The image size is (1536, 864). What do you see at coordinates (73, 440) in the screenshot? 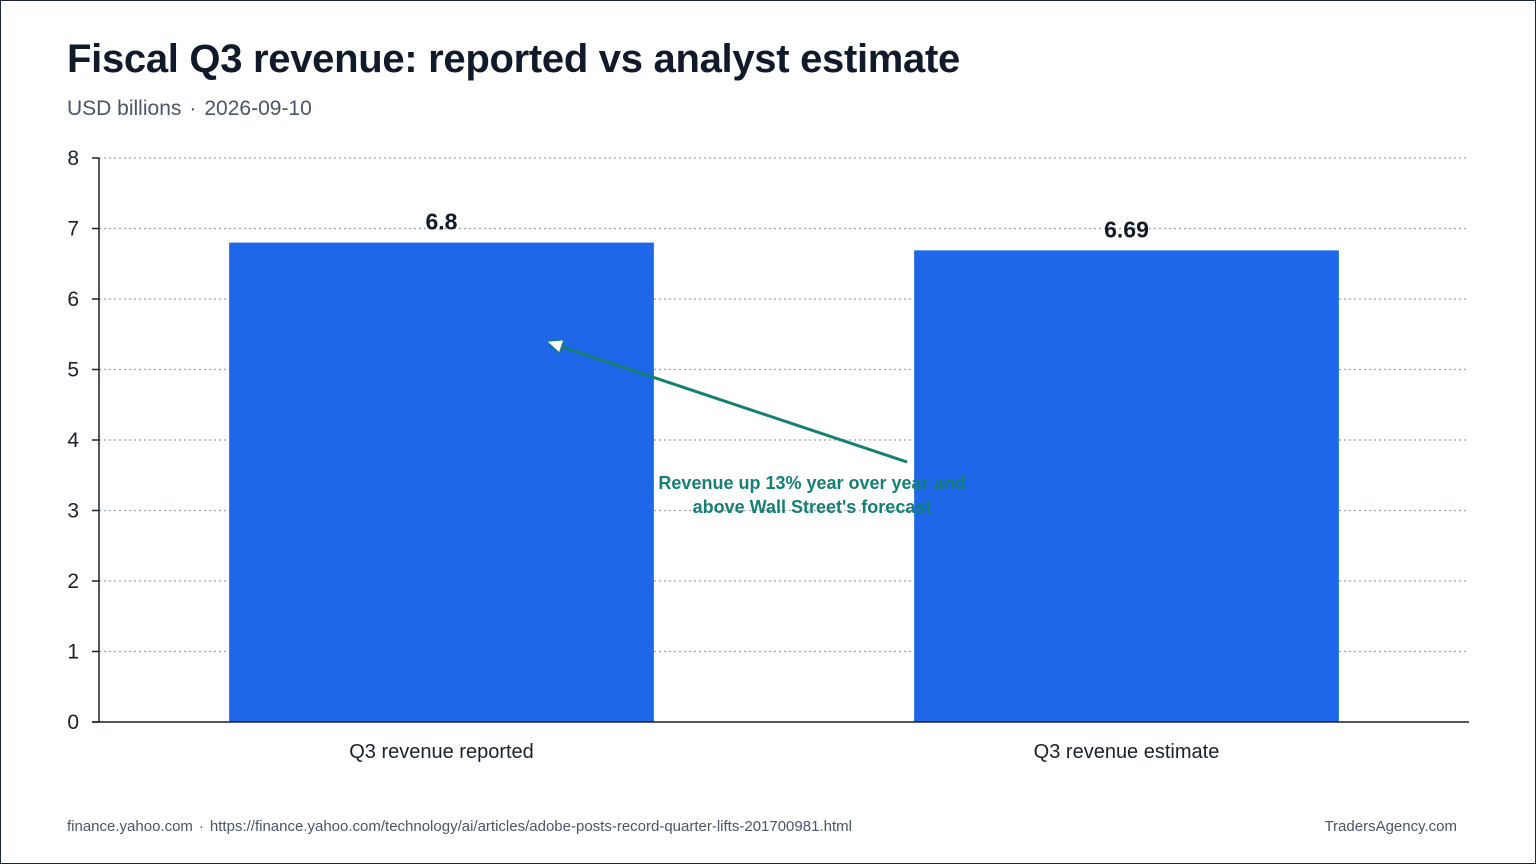
I see `y-tick-label: 4` at bounding box center [73, 440].